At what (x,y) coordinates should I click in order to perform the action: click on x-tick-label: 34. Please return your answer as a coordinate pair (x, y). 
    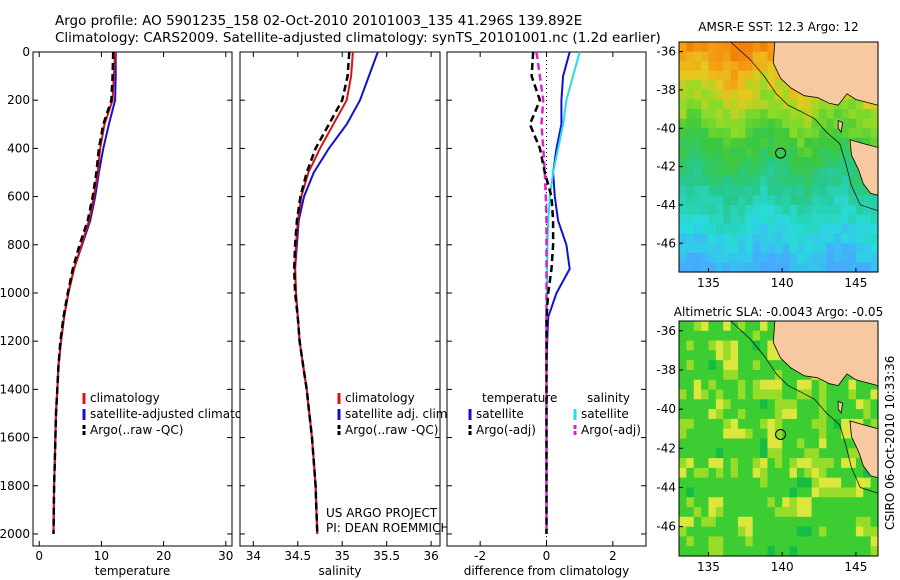
    Looking at the image, I should click on (253, 556).